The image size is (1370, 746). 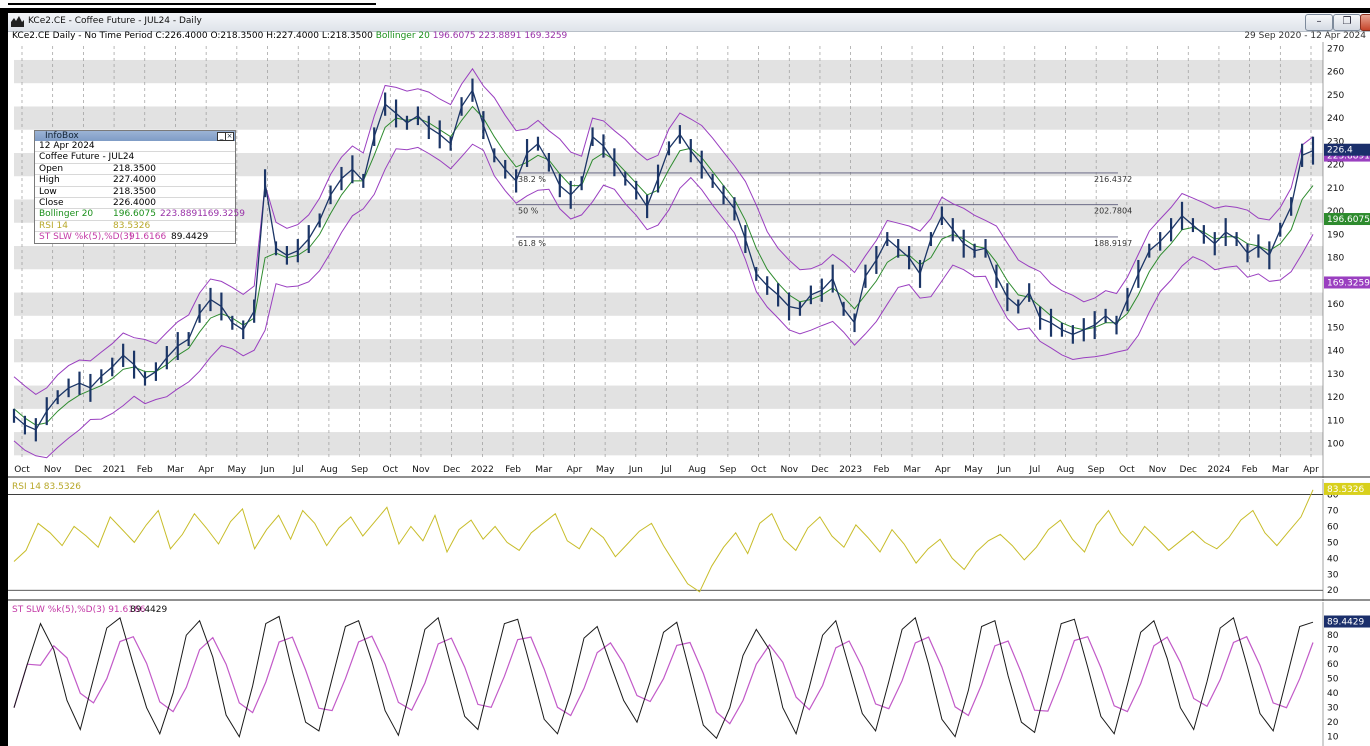 What do you see at coordinates (1335, 119) in the screenshot?
I see `y-tick-label: 240` at bounding box center [1335, 119].